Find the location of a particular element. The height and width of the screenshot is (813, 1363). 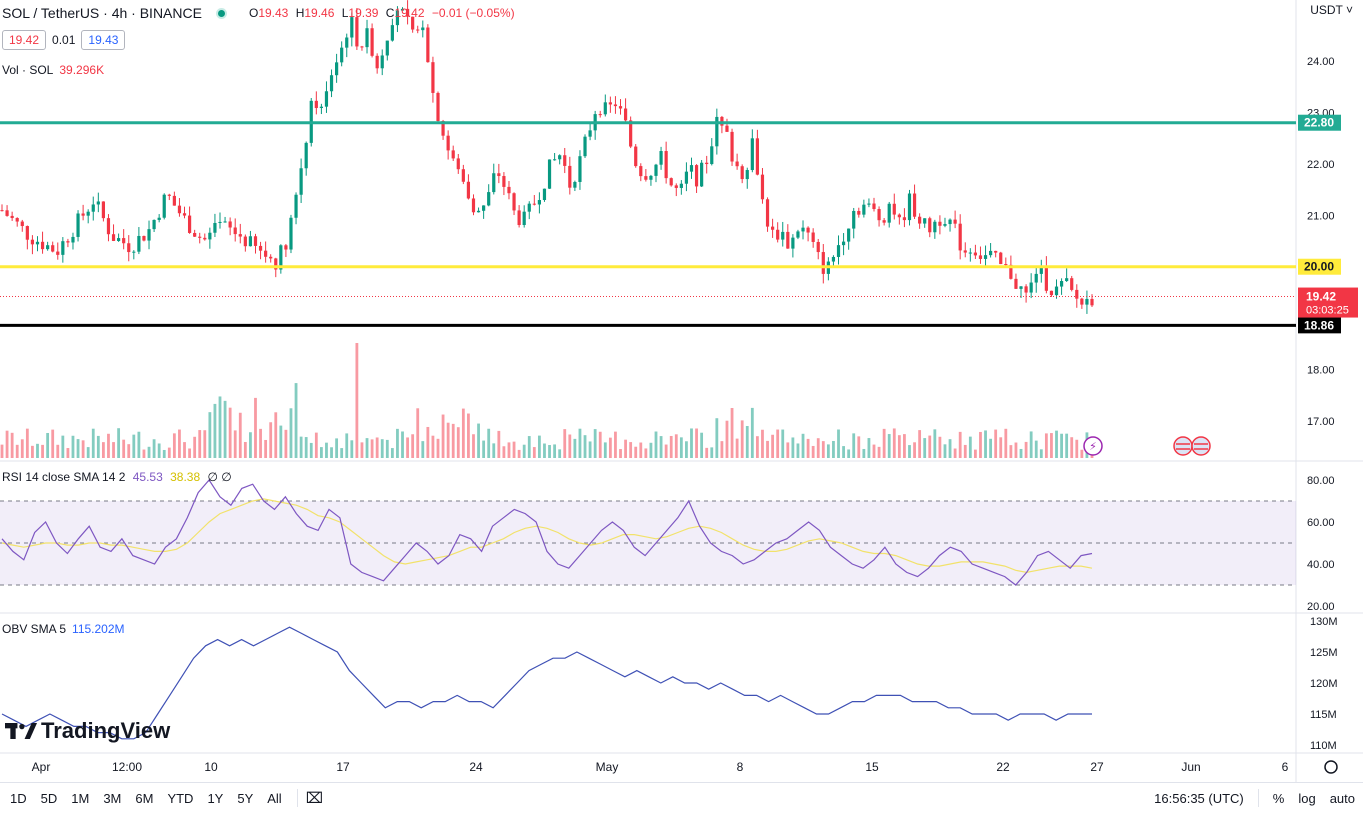

market-status-icon is located at coordinates (221, 13).